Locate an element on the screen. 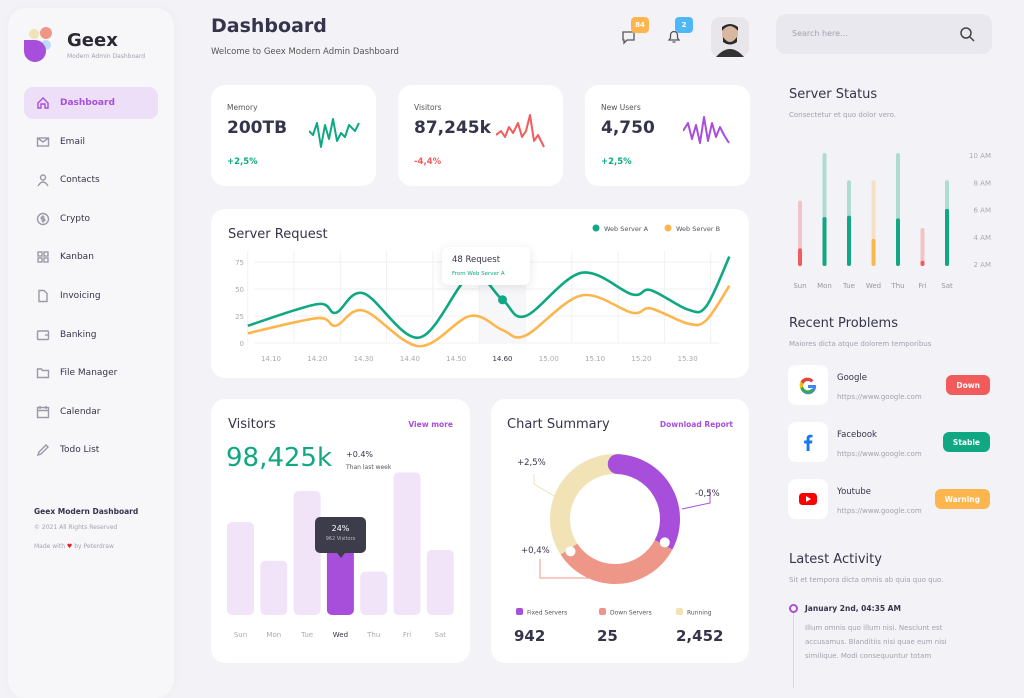  sidebar-item-file-manager: File Manager is located at coordinates (91, 373).